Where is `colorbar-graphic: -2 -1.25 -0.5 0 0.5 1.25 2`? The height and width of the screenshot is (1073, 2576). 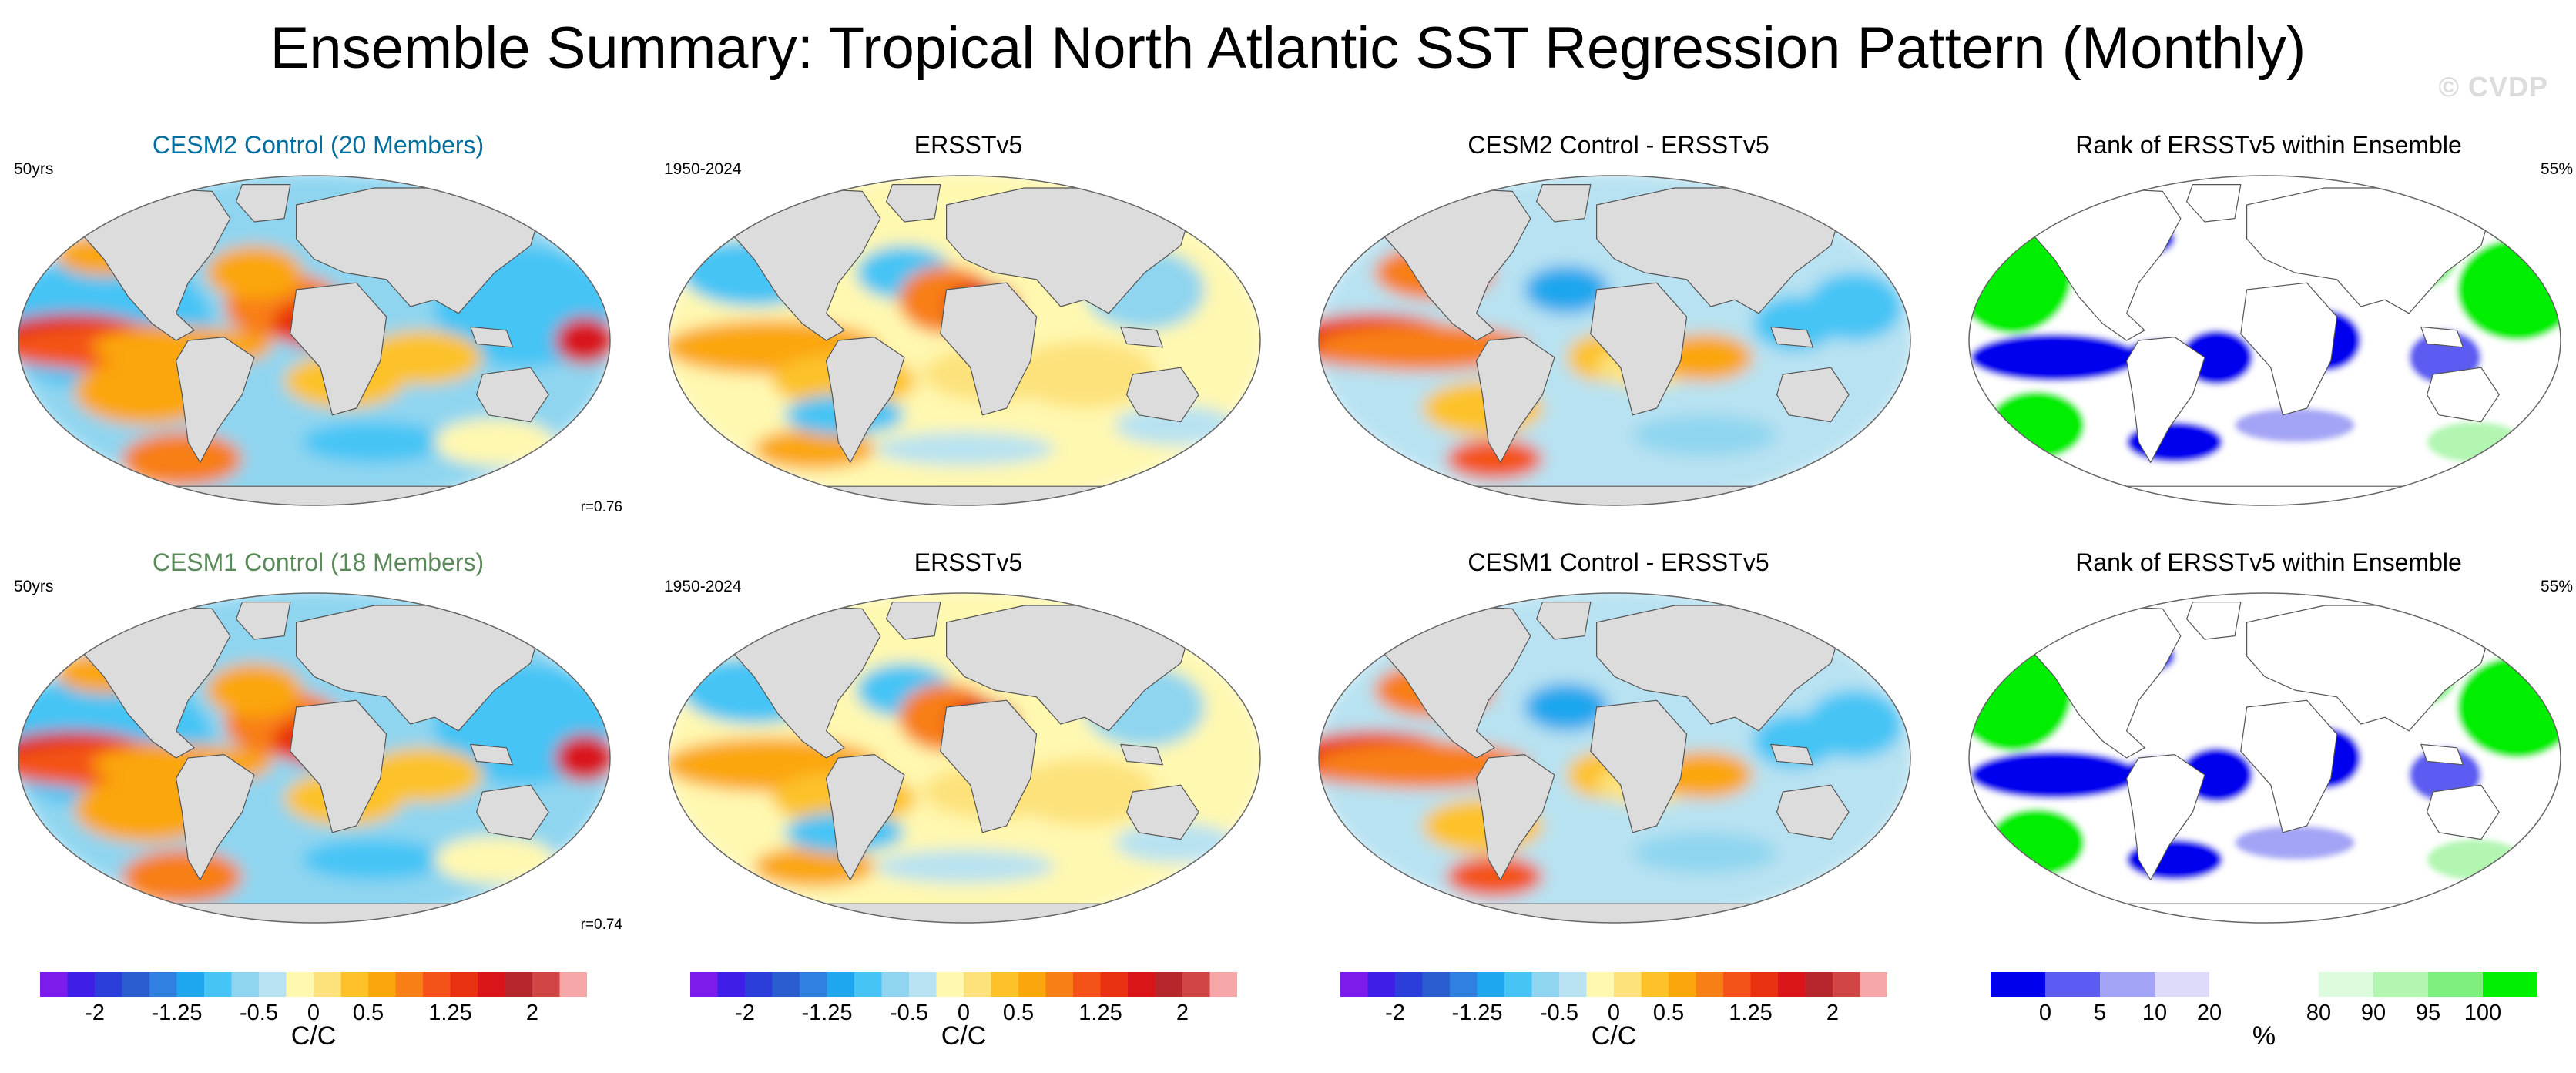 colorbar-graphic: -2 -1.25 -0.5 0 0.5 1.25 2 is located at coordinates (963, 997).